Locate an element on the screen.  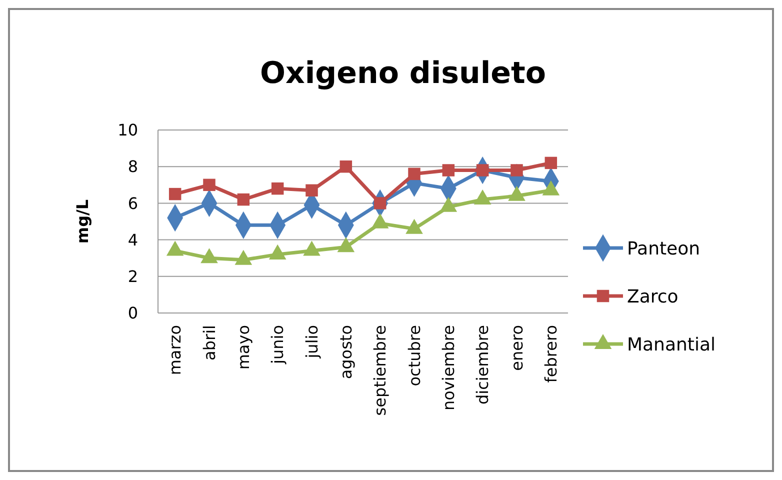
legend-label: Zarco is located at coordinates (652, 297).